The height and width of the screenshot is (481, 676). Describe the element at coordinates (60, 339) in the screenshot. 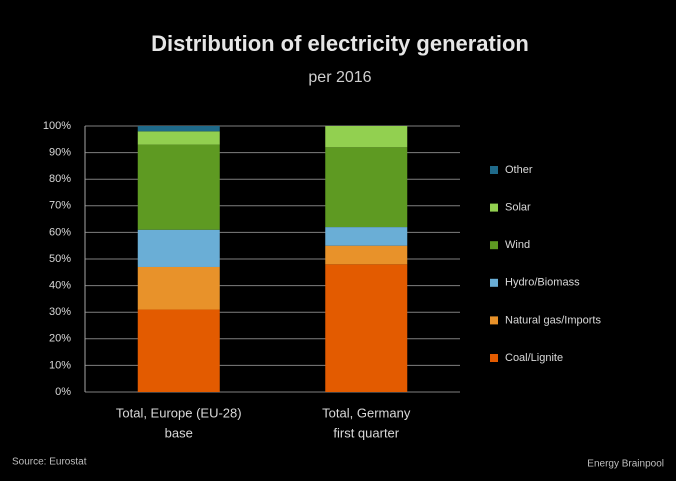

I see `y-tick-label: 20%` at that location.